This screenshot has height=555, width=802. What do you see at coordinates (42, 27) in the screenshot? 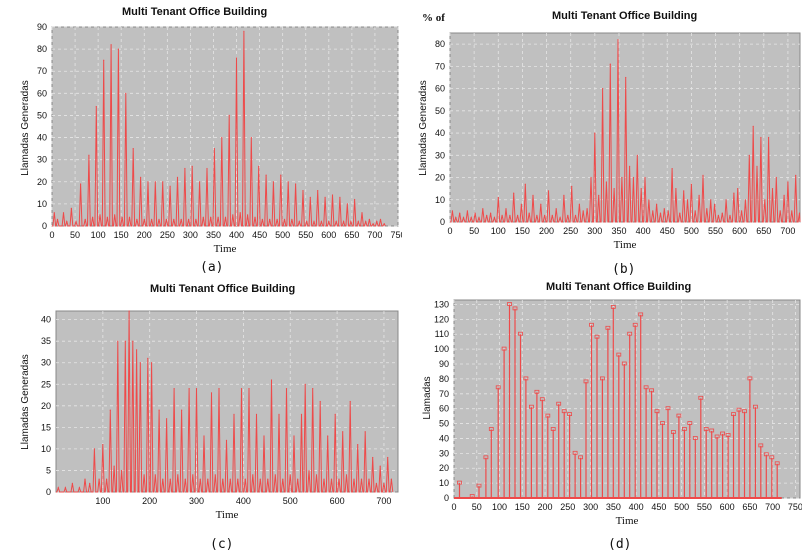
I see `y-tick-label: 90` at bounding box center [42, 27].